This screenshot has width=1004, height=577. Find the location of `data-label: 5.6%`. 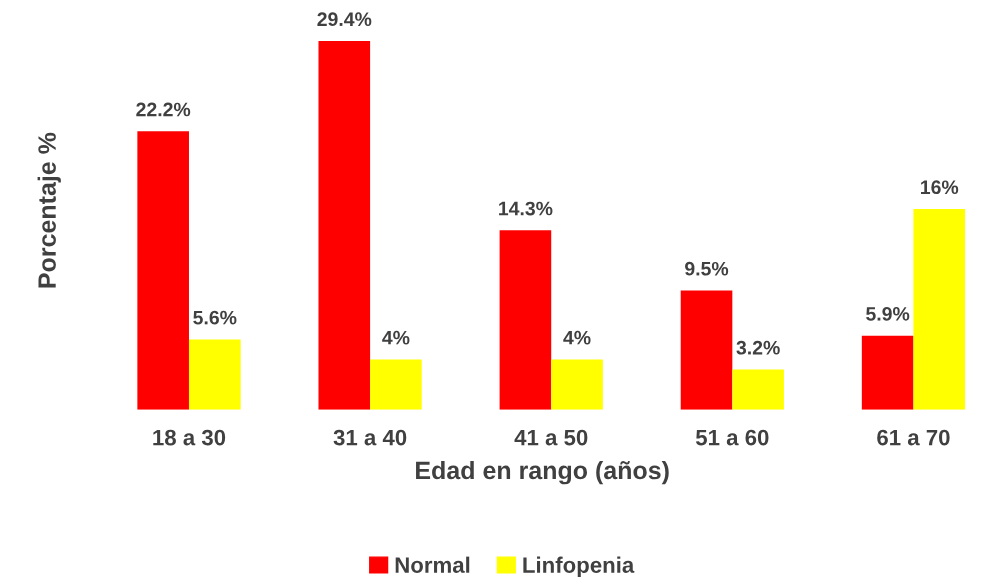

data-label: 5.6% is located at coordinates (215, 317).